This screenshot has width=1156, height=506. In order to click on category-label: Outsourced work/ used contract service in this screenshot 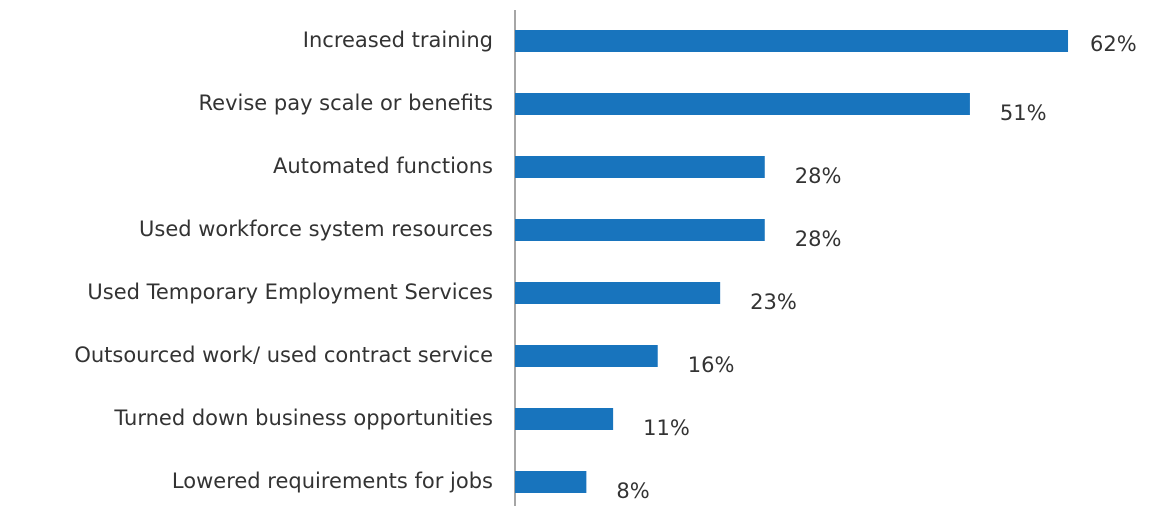, I will do `click(283, 355)`.